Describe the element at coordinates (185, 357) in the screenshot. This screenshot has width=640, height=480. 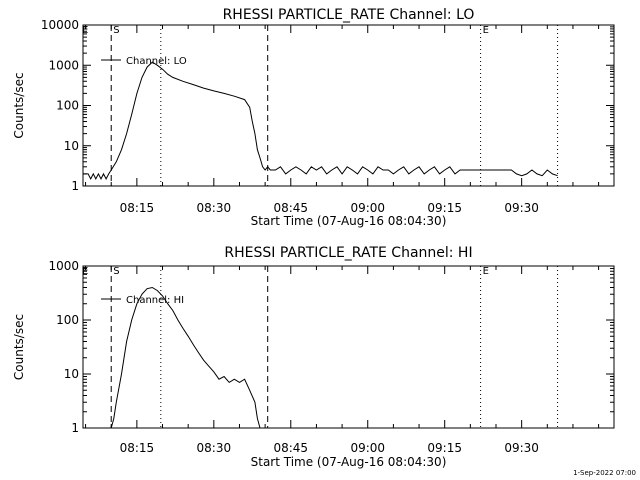
I see `series-line` at that location.